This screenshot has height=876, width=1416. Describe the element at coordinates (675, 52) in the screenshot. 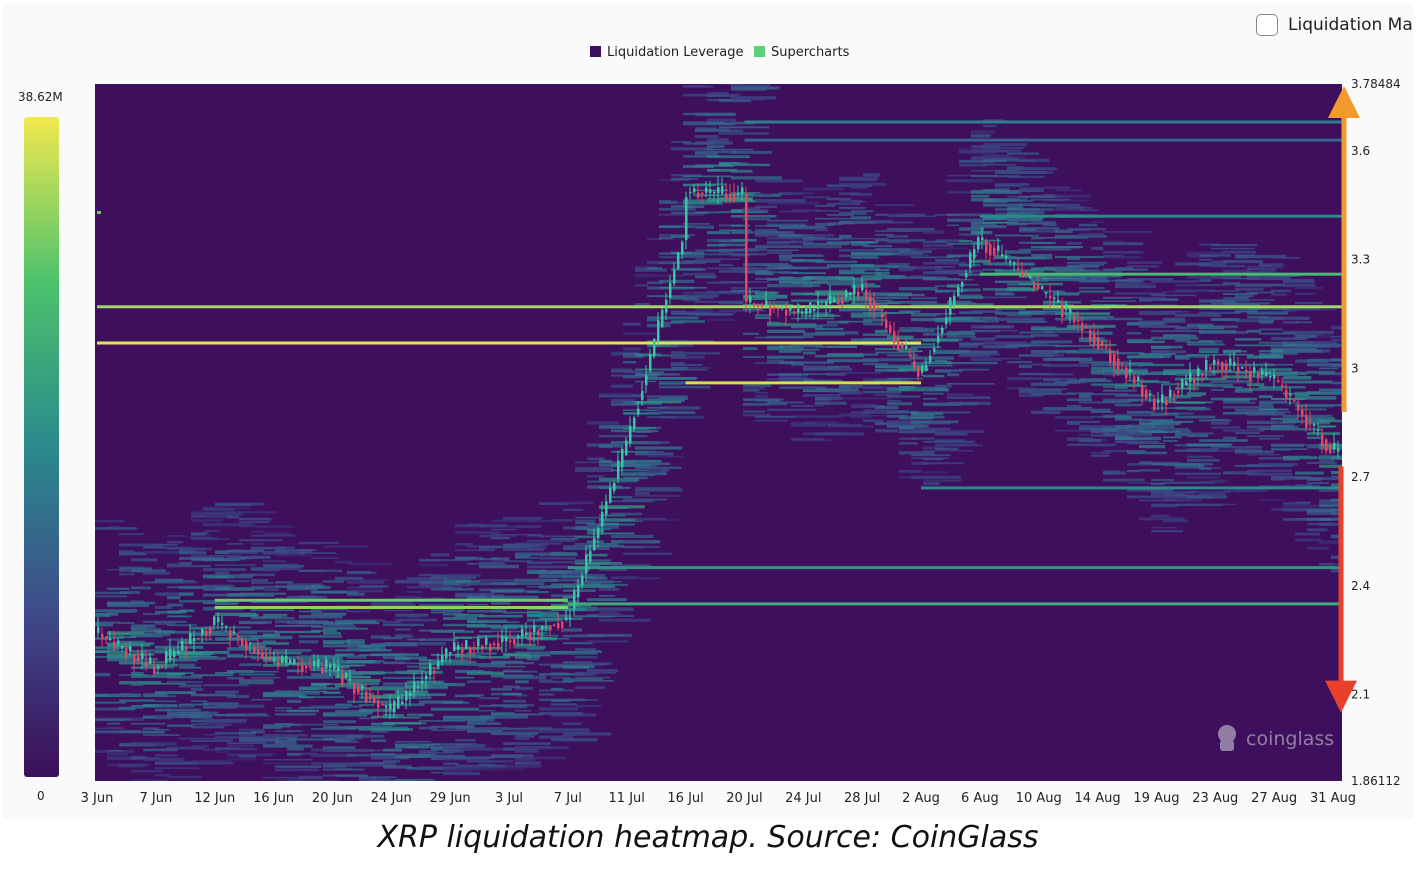

I see `legend-label: Liquidation Leverage` at that location.